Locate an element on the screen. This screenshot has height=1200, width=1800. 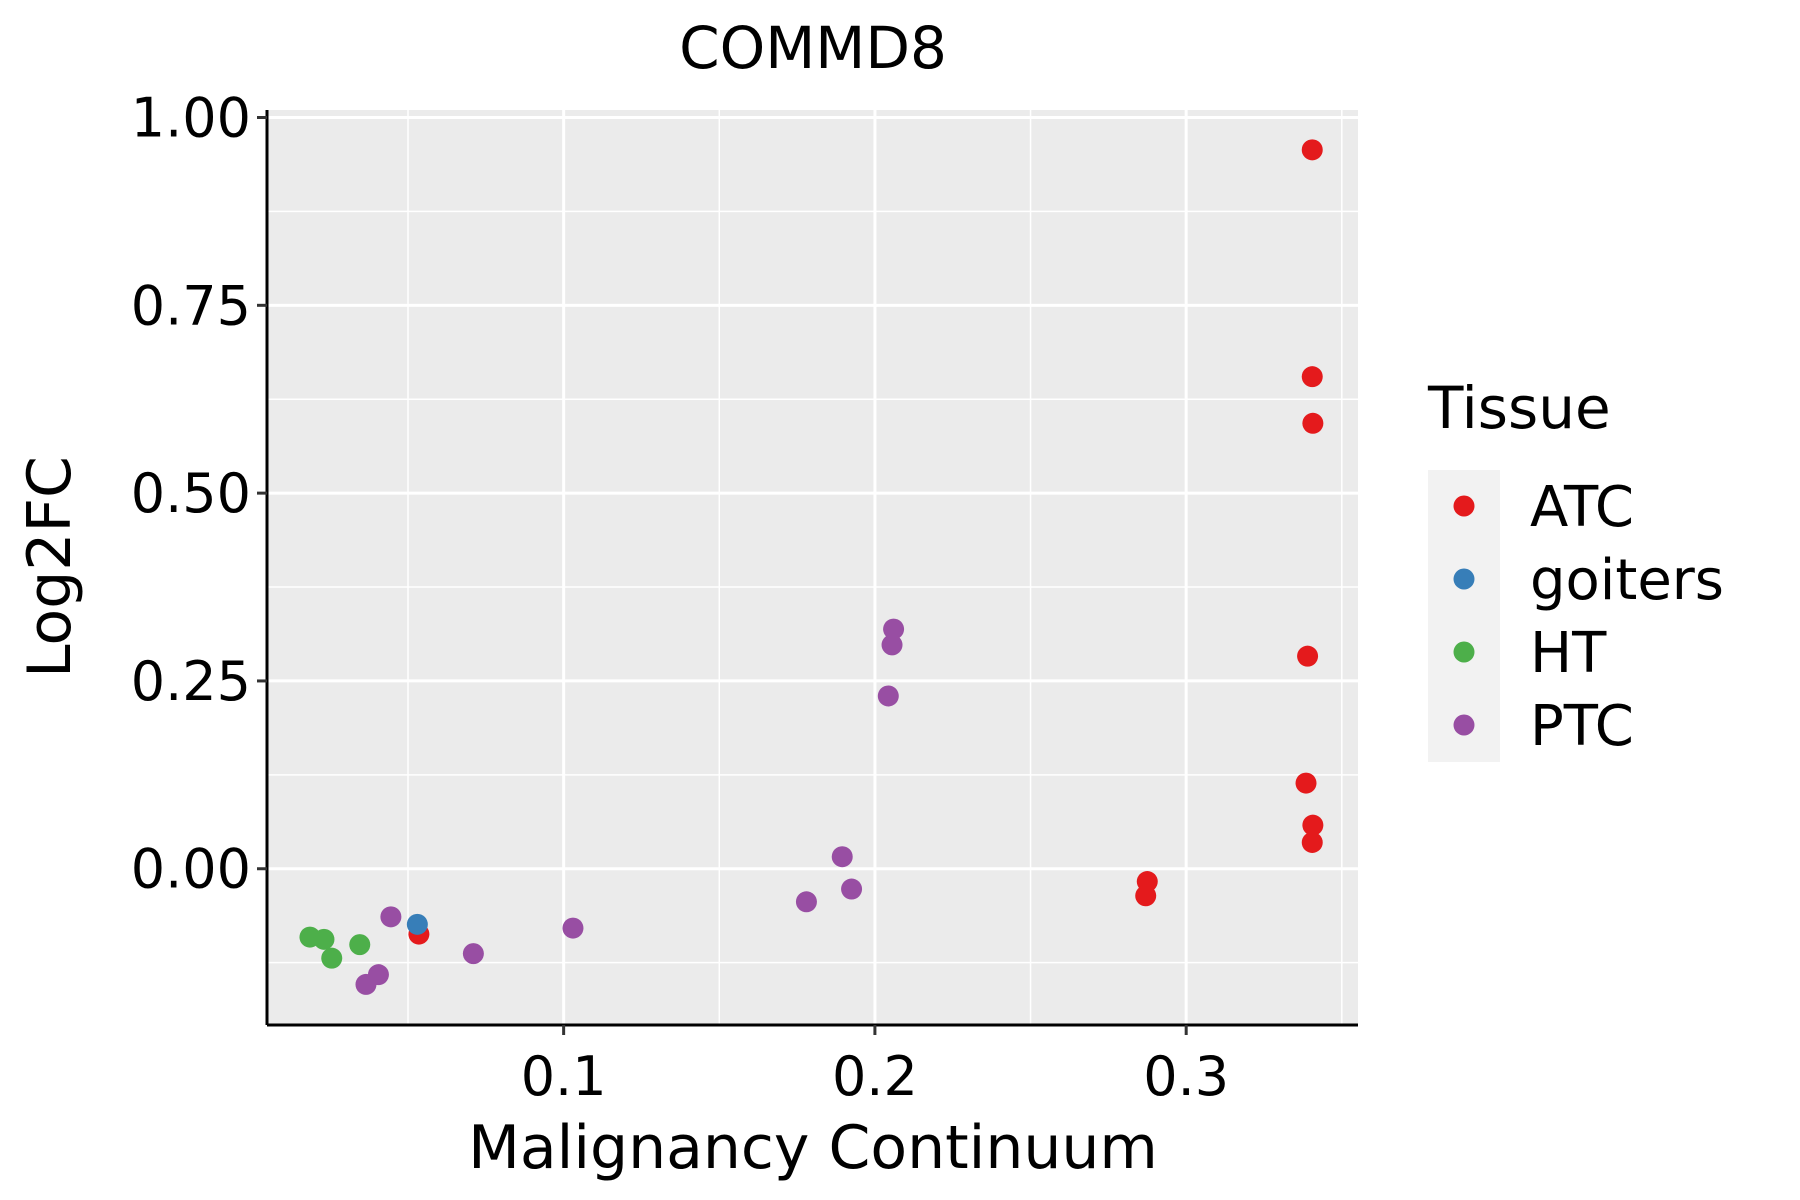
x-axis-ticks: 0.1 0.2 0.3 is located at coordinates (875, 1066).